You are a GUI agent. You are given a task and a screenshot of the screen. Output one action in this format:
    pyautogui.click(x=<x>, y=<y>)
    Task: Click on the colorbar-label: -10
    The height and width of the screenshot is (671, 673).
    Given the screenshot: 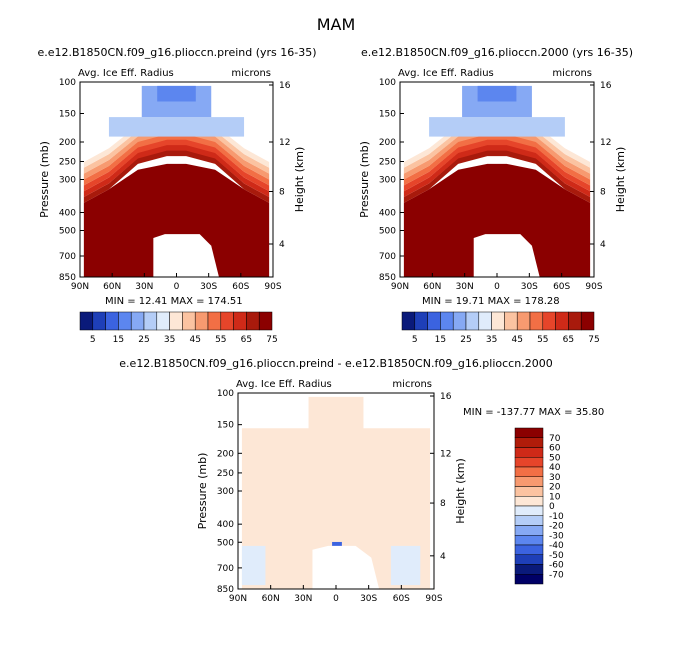 What is the action you would take?
    pyautogui.click(x=556, y=517)
    